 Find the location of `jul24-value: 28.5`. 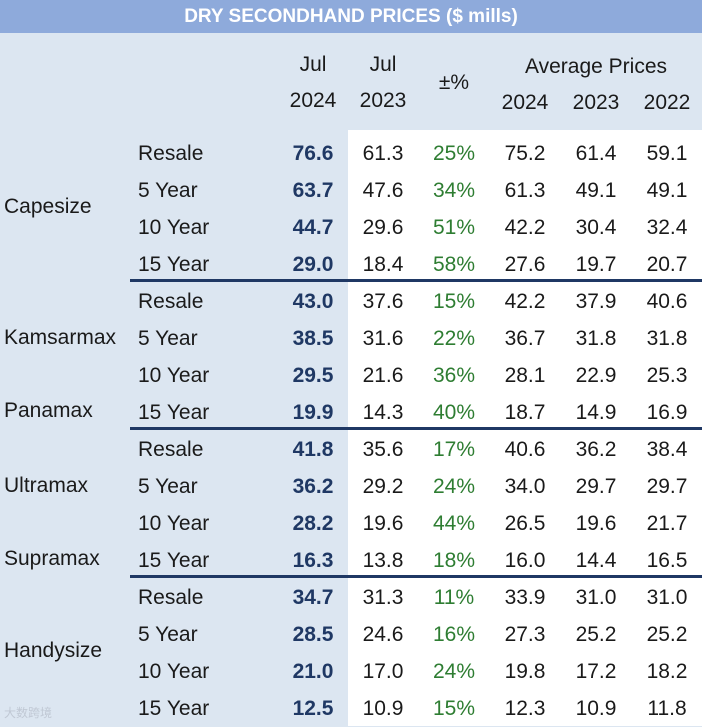

jul24-value: 28.5 is located at coordinates (313, 634).